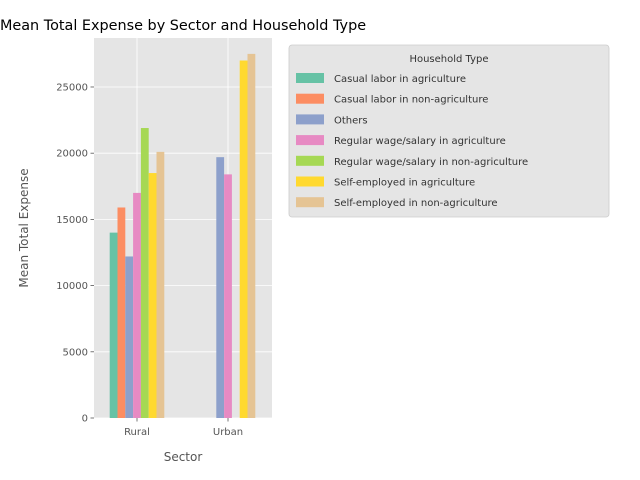  I want to click on legend-label: Others, so click(351, 120).